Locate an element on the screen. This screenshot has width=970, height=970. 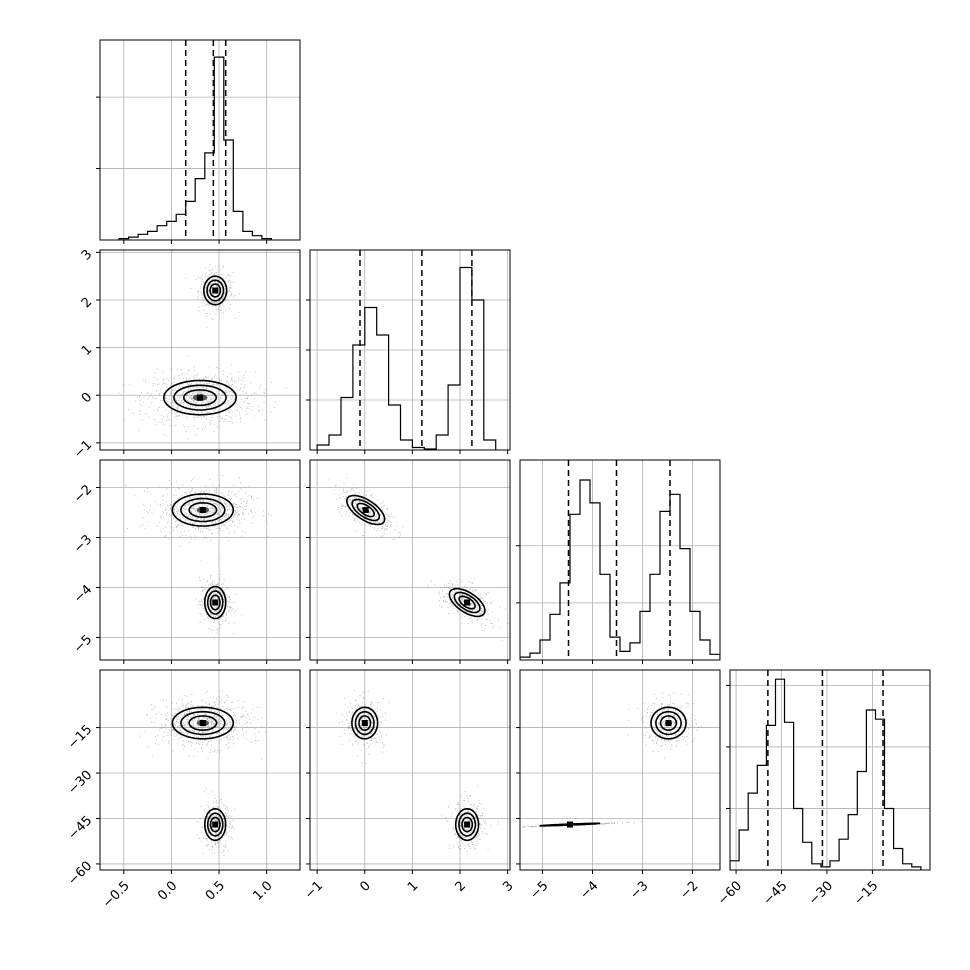
x-tick-label: −5 is located at coordinates (539, 890).